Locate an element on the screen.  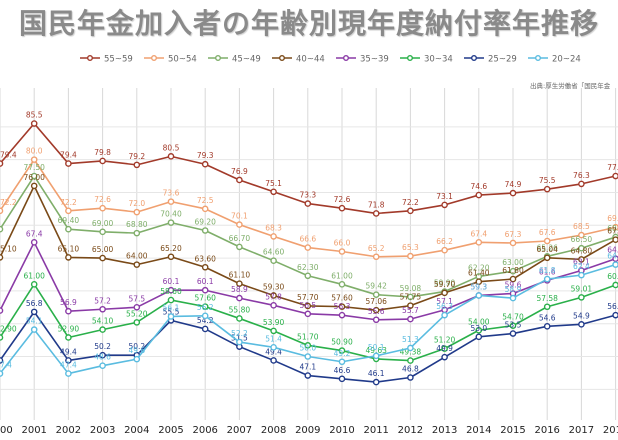
data-label-7-15: 58.9 is located at coordinates (513, 289).